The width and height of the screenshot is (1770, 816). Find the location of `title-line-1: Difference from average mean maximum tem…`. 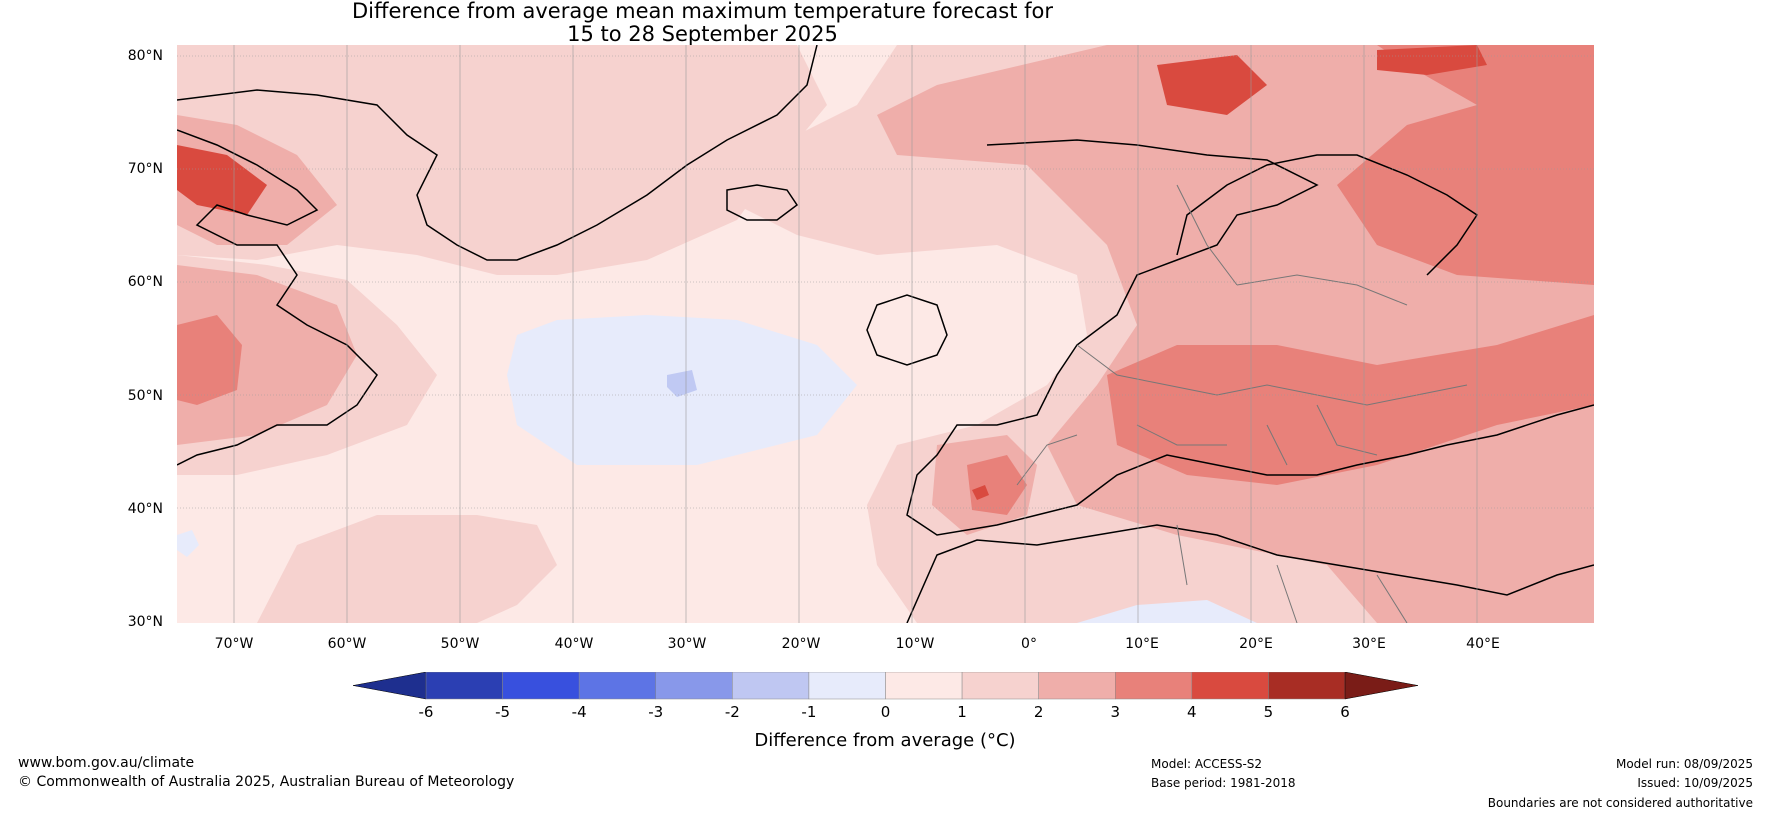

title-line-1: Difference from average mean maximum tem… is located at coordinates (702, 11).